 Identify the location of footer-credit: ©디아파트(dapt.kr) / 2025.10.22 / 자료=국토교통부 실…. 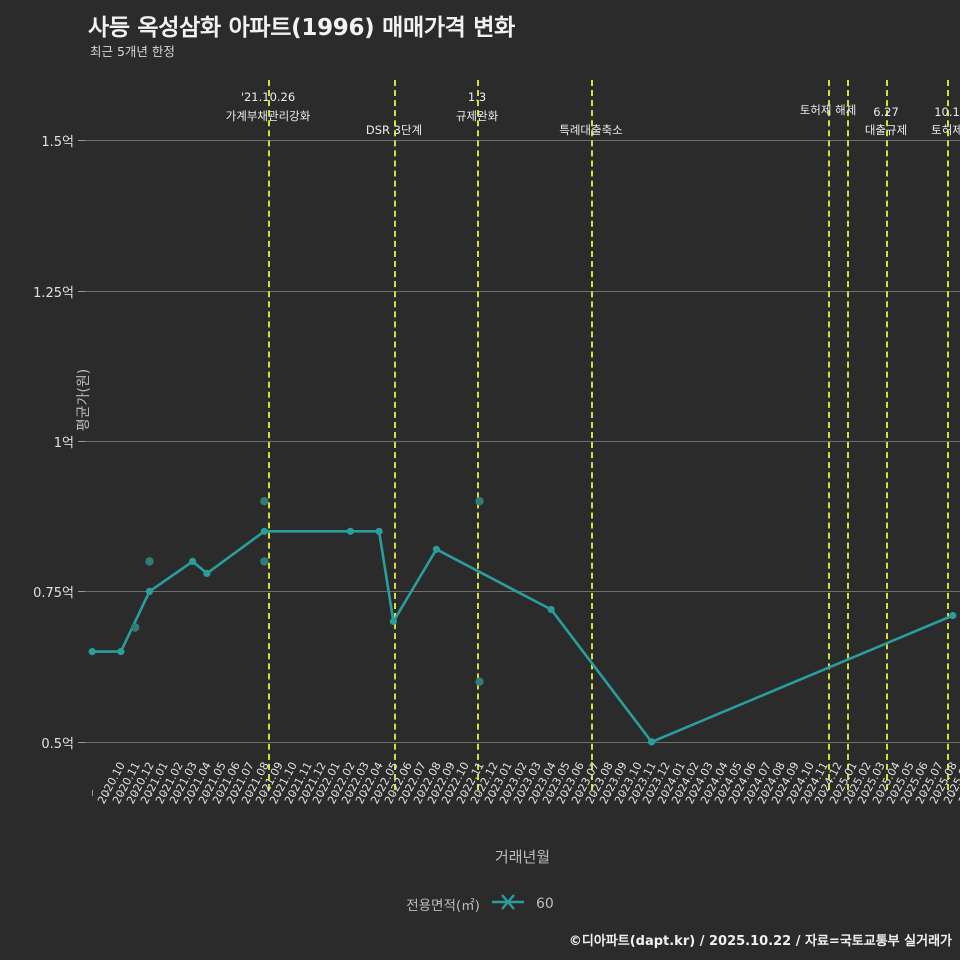
(760, 941).